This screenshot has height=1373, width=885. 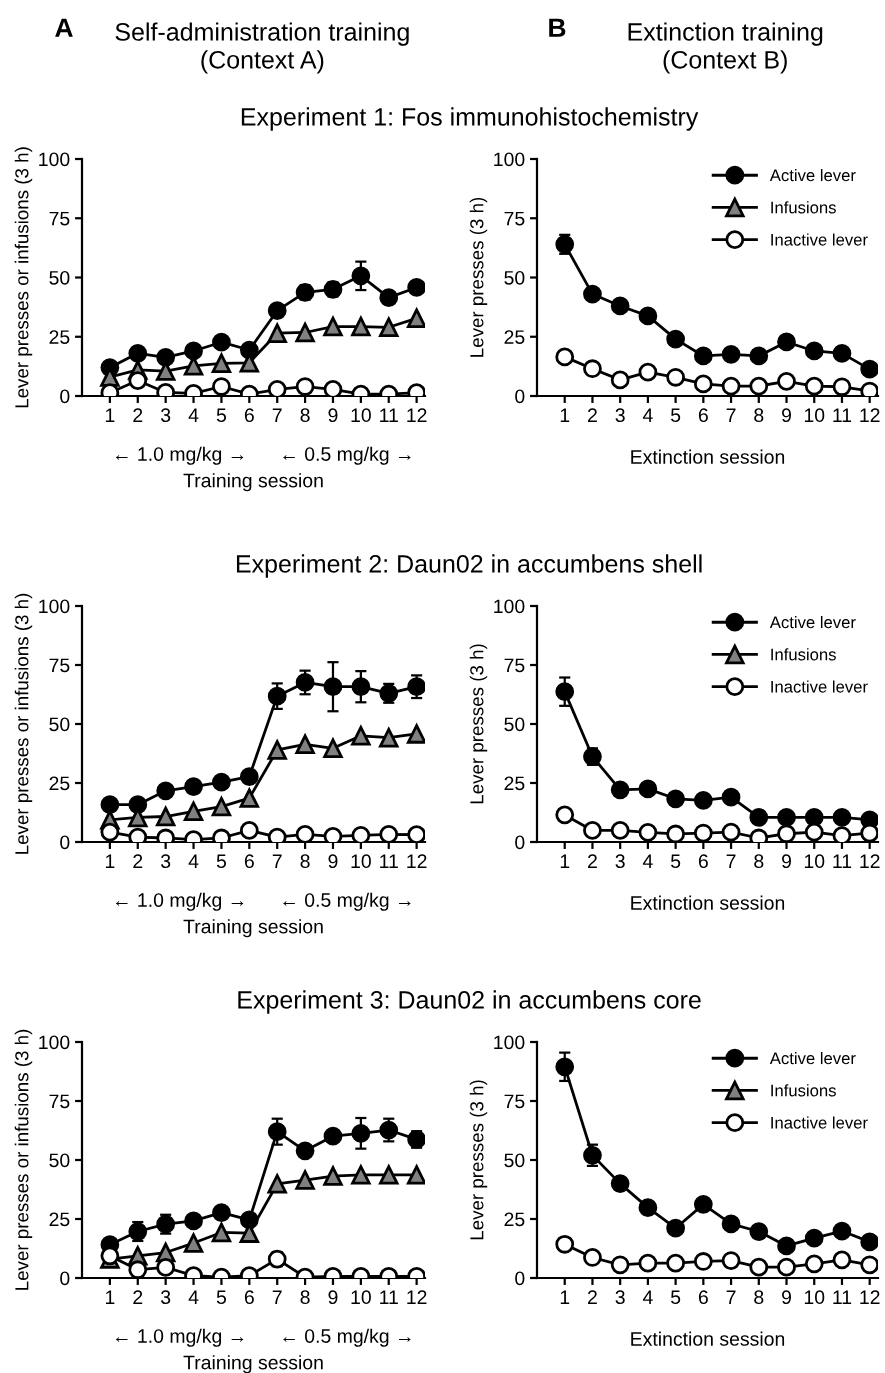 I want to click on text: ← 0.5 mg/kg →, so click(x=347, y=901).